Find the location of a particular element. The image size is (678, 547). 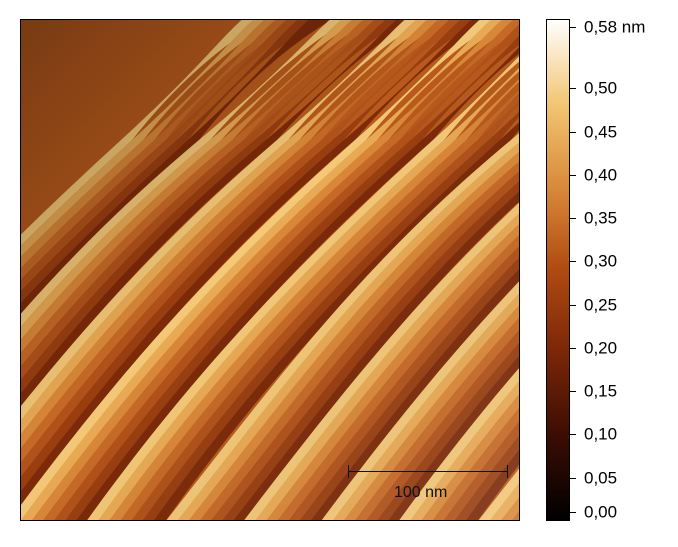

scale-bar-line is located at coordinates (428, 471).